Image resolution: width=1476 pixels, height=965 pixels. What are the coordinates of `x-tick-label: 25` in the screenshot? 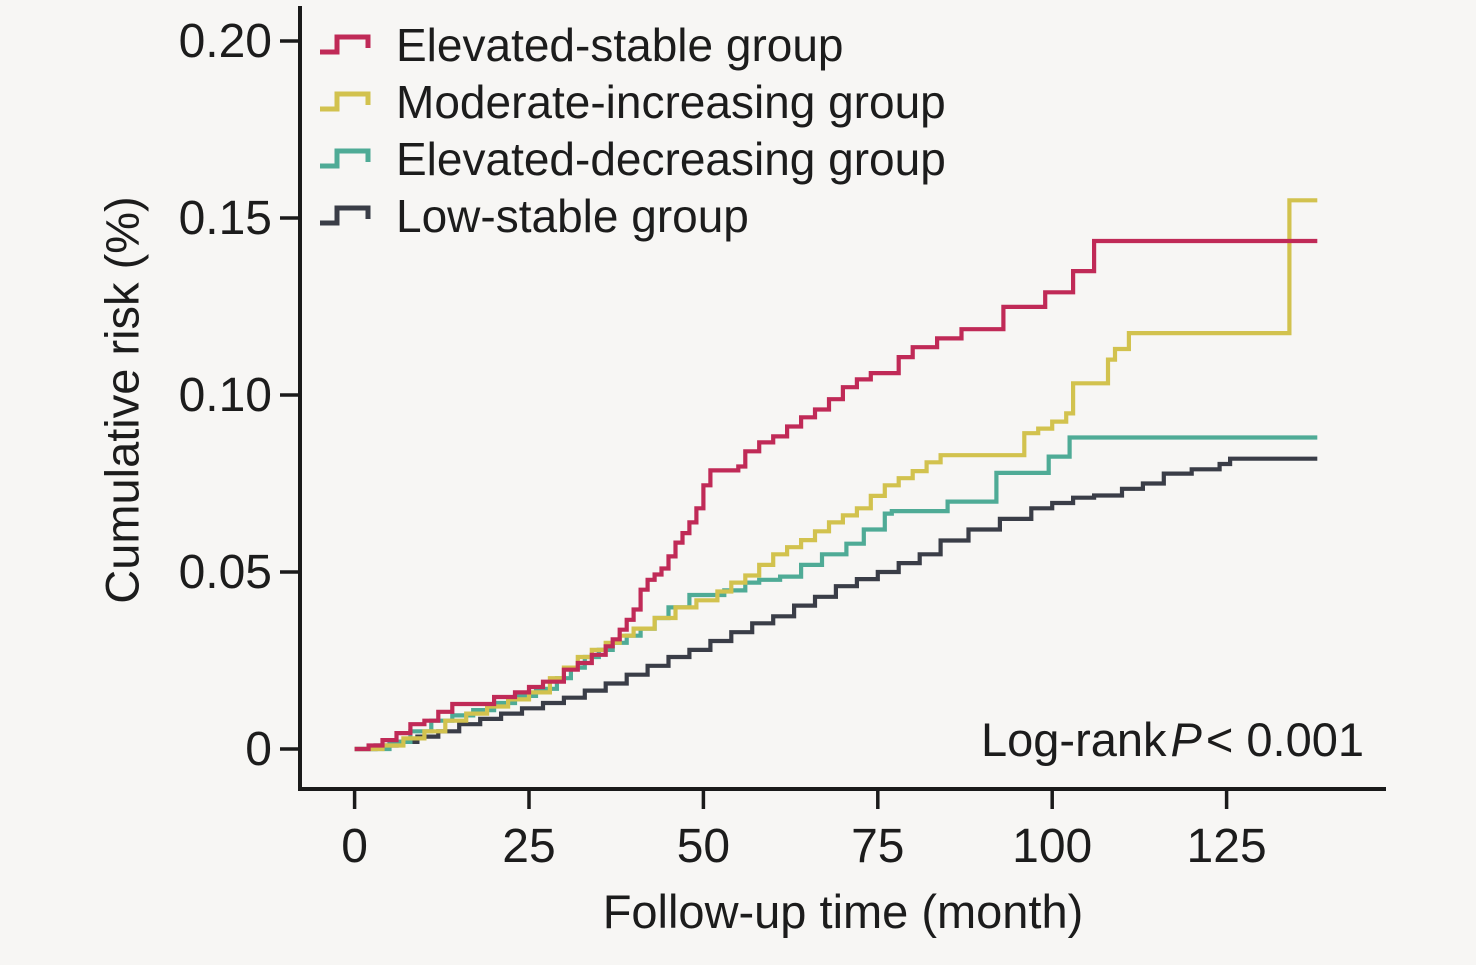 It's located at (528, 846).